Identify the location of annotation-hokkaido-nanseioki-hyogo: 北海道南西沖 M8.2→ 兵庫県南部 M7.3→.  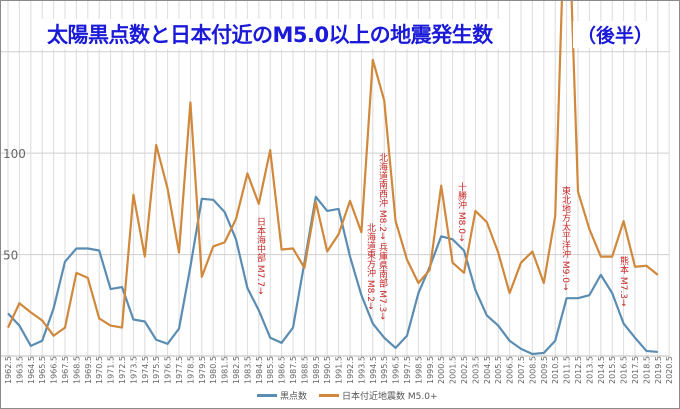
(382, 236).